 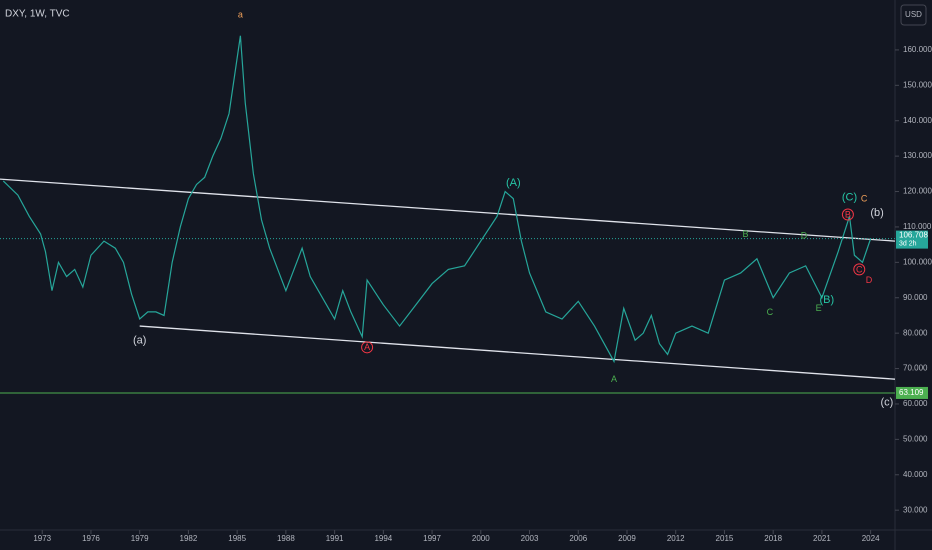 I want to click on x-tick-label: 2021, so click(x=822, y=538).